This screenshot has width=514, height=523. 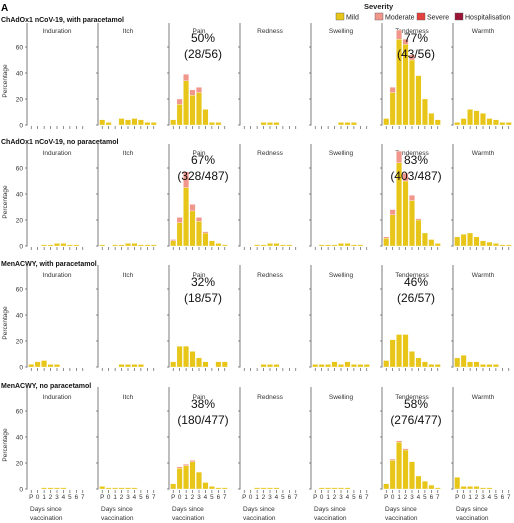 What do you see at coordinates (393, 497) in the screenshot?
I see `x-tick-label: 0` at bounding box center [393, 497].